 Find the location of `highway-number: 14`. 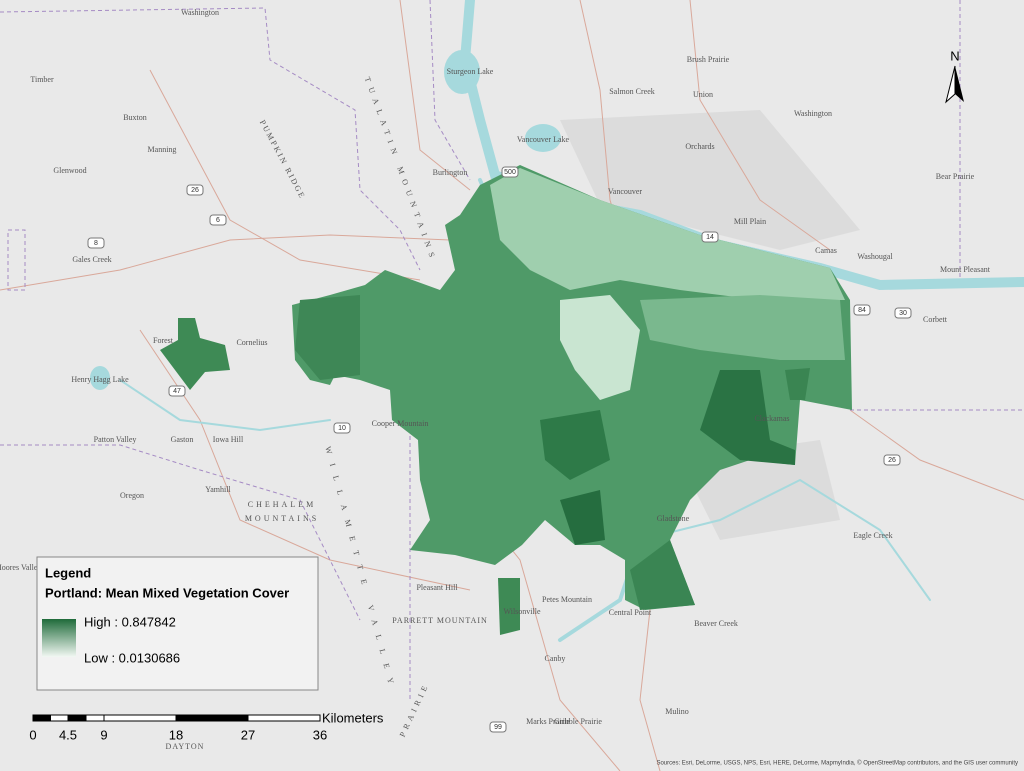

highway-number: 14 is located at coordinates (710, 237).